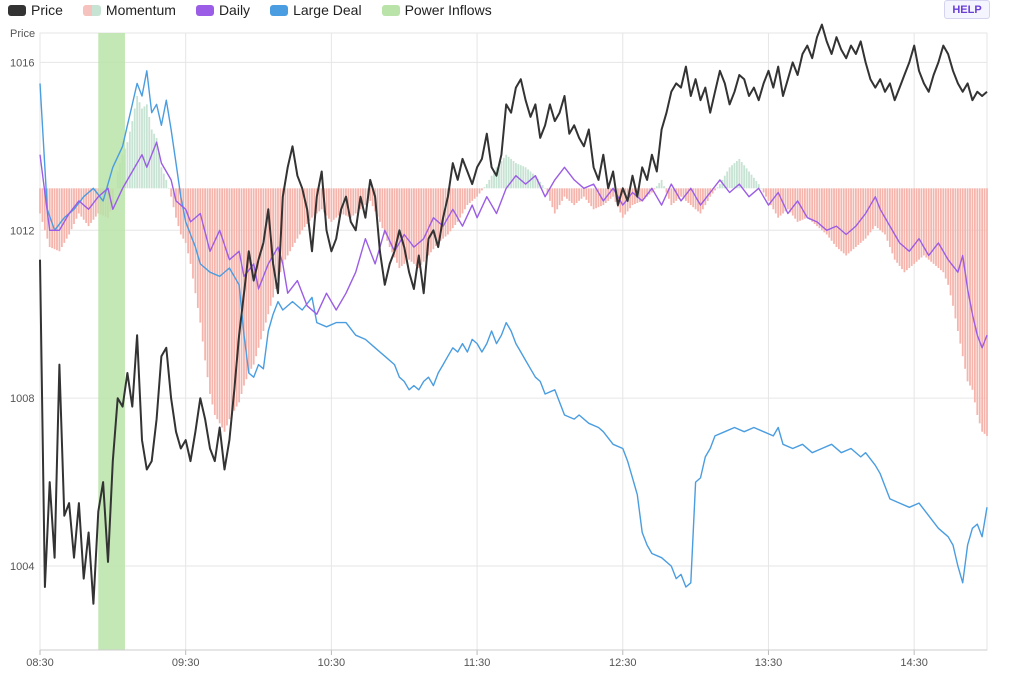 Image resolution: width=1013 pixels, height=675 pixels. Describe the element at coordinates (22, 63) in the screenshot. I see `y-tick-label: 1016` at that location.